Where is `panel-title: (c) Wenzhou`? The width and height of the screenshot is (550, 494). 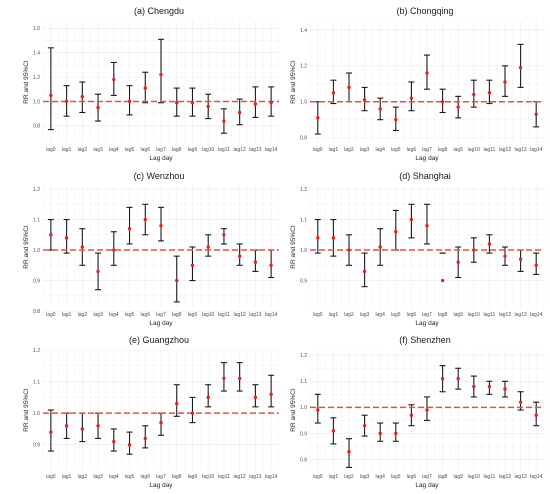
panel-title: (c) Wenzhou is located at coordinates (159, 176).